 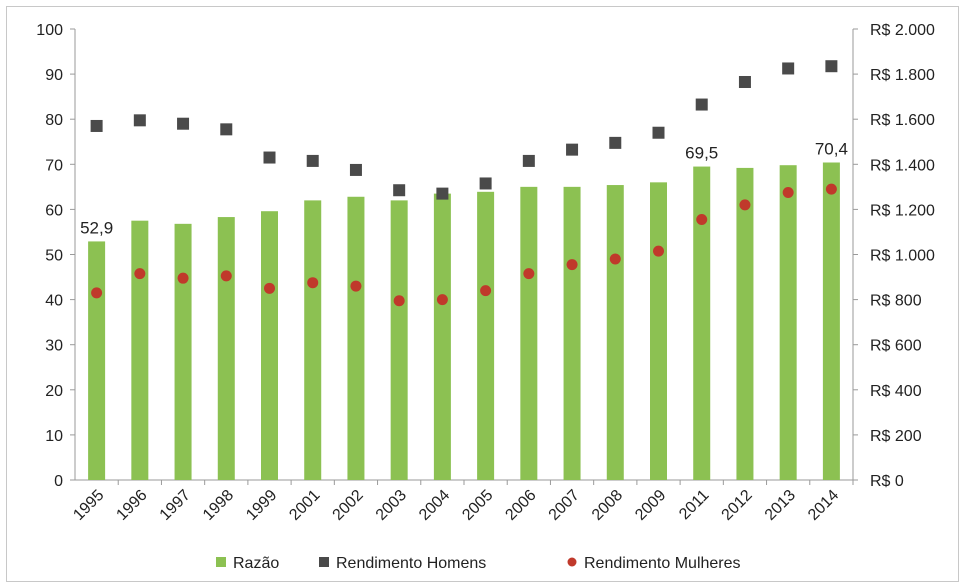 What do you see at coordinates (902, 165) in the screenshot?
I see `right-axis-tick-label: R$ 1.400` at bounding box center [902, 165].